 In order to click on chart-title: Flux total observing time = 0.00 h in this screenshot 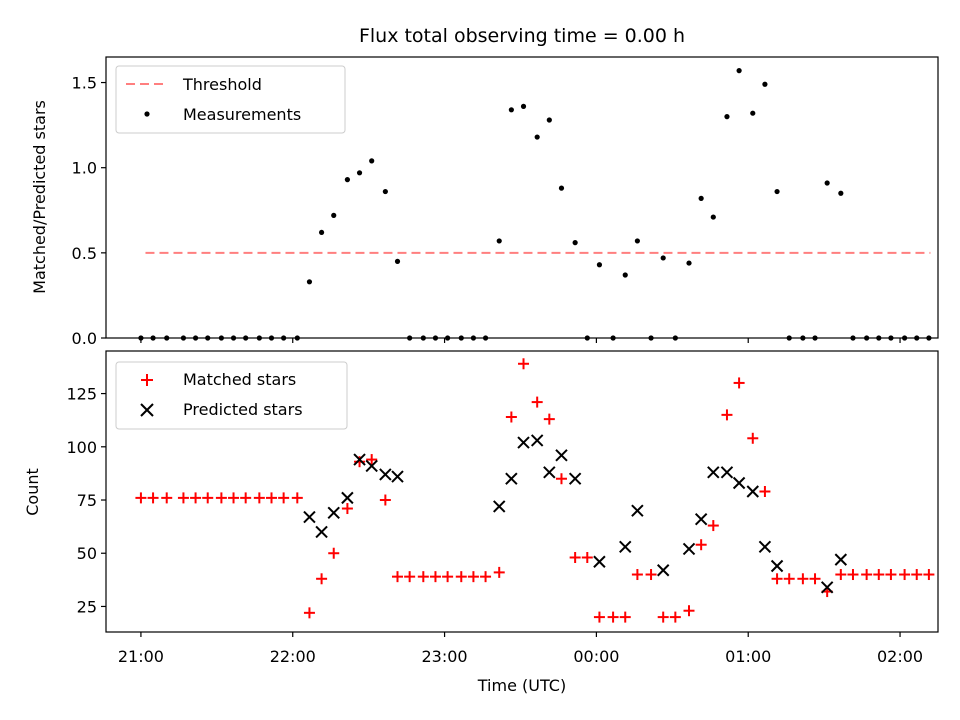, I will do `click(522, 36)`.